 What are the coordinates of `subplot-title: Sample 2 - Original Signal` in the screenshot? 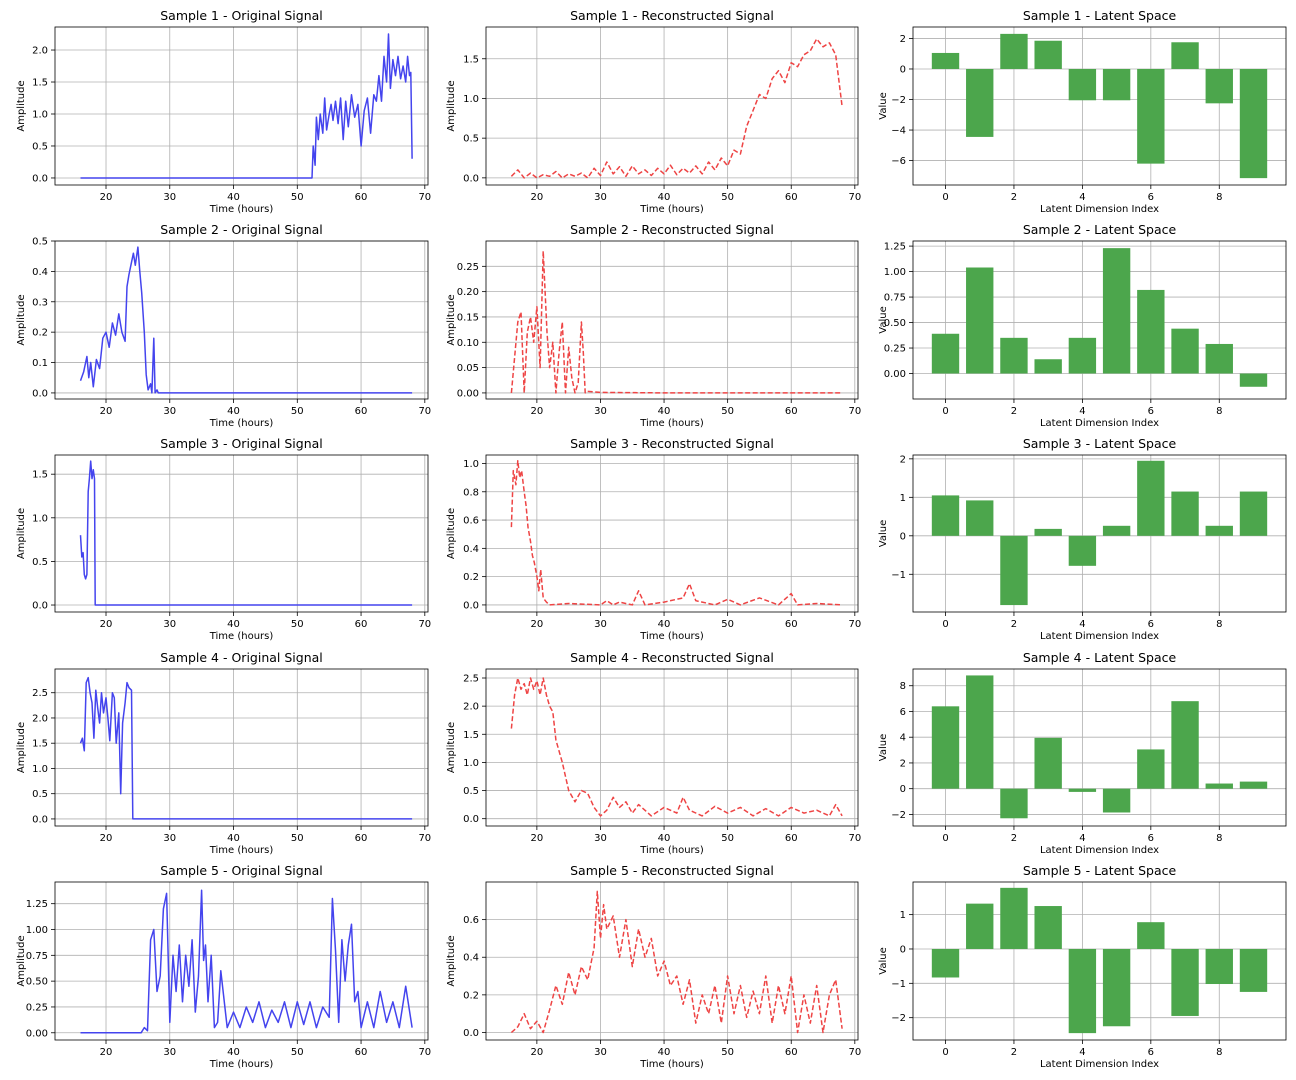 It's located at (241, 229).